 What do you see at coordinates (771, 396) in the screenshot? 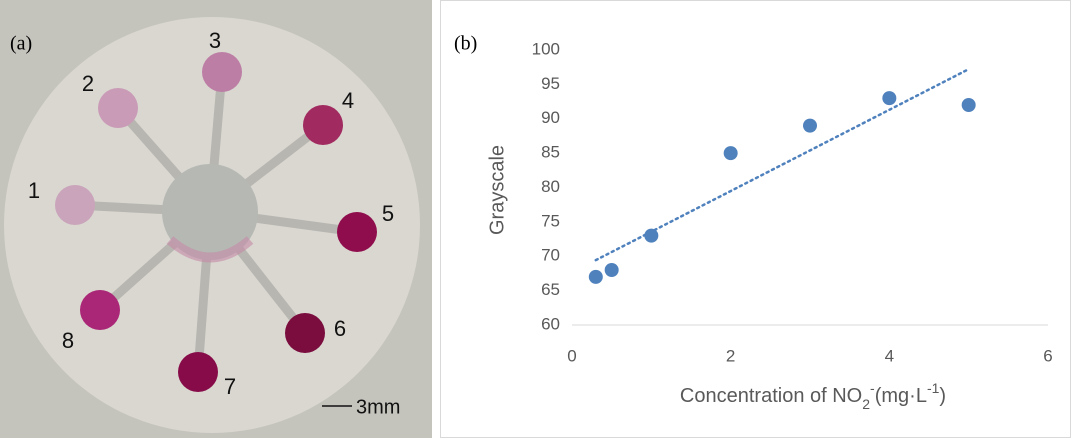
I see `x-axis-title-part: Concentration of NO` at bounding box center [771, 396].